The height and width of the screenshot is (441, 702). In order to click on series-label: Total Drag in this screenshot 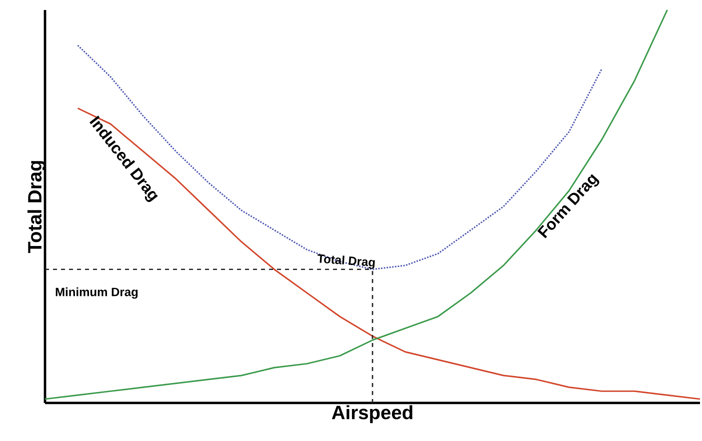, I will do `click(346, 261)`.